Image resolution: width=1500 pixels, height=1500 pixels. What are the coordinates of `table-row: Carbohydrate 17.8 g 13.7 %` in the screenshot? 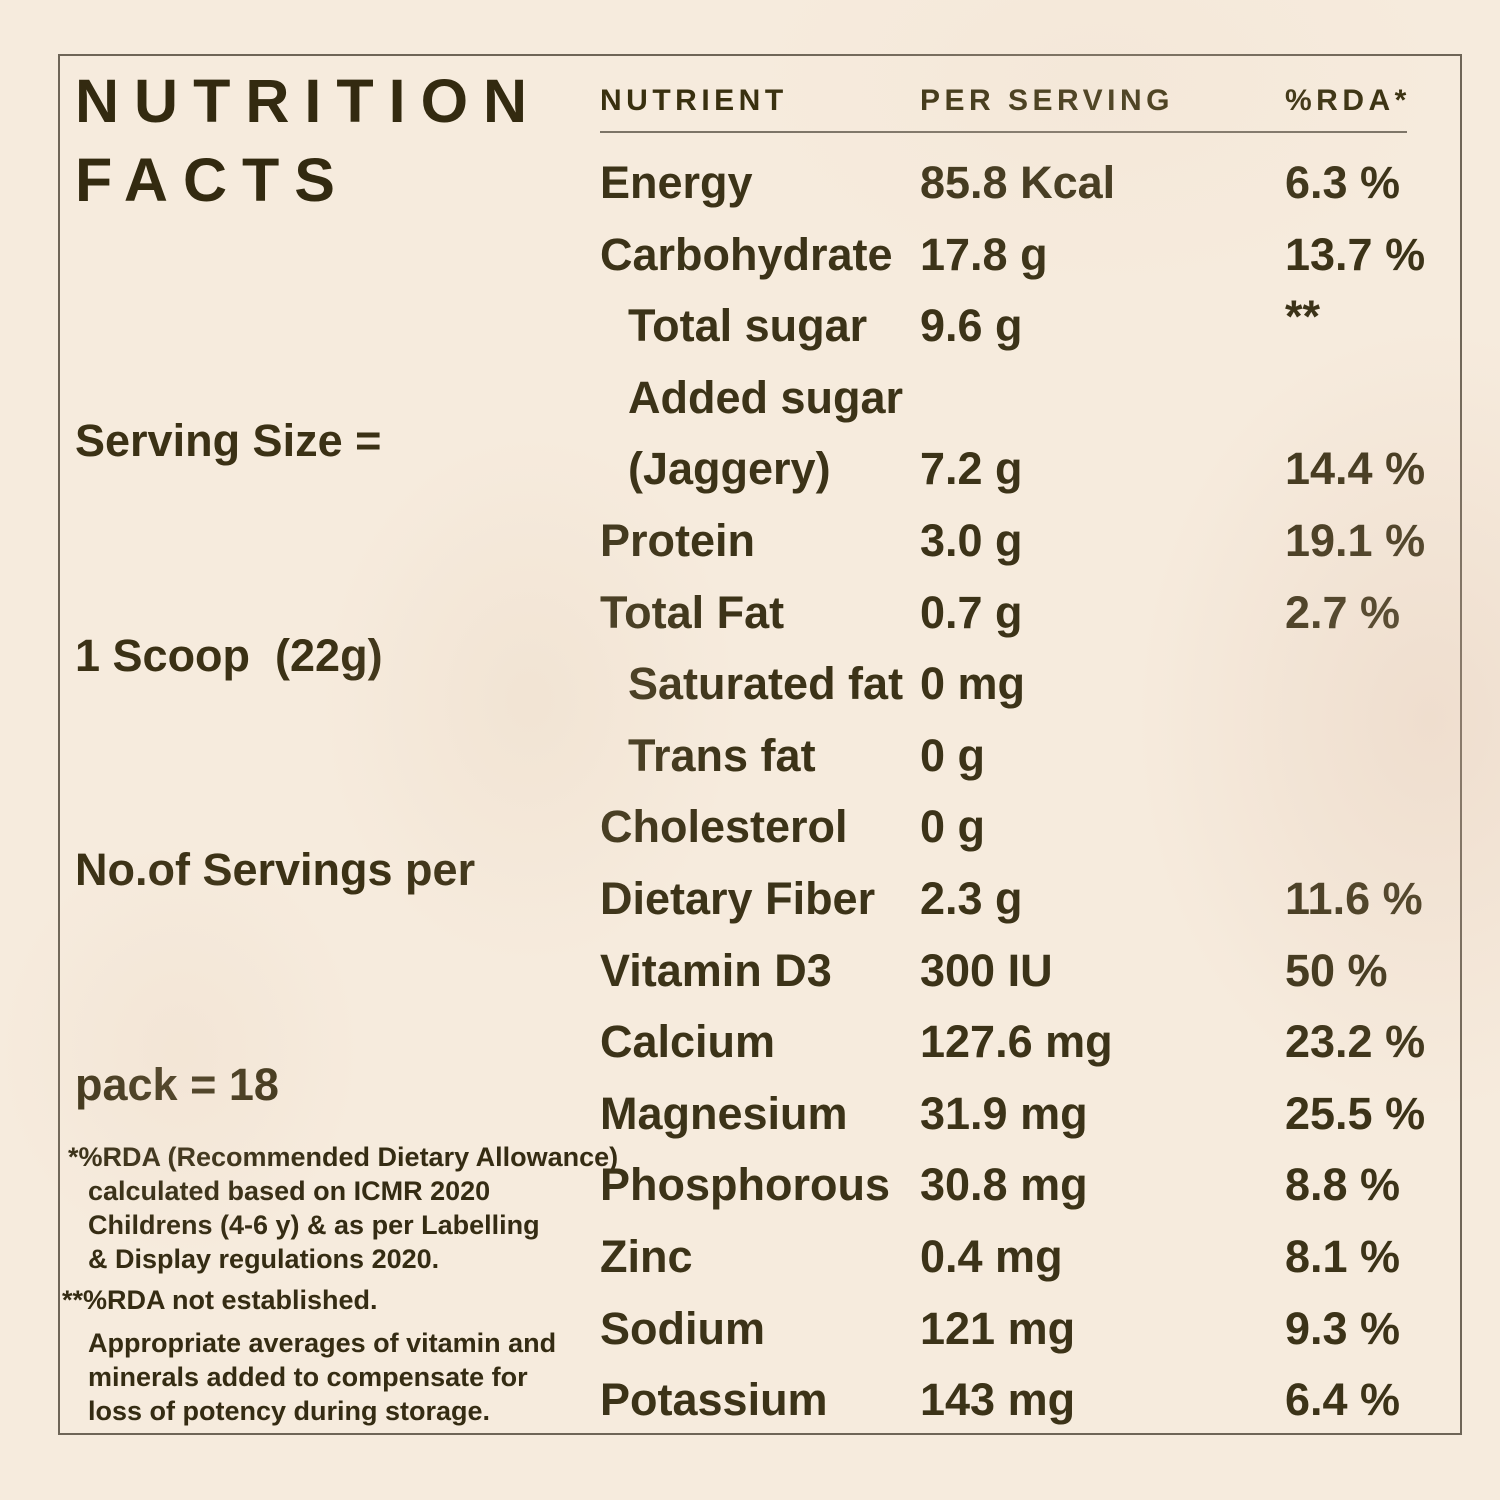 It's located at (1031, 255).